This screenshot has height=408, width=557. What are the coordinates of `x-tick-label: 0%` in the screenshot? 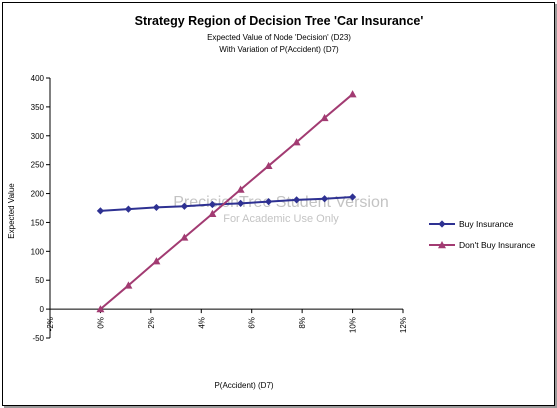 It's located at (100, 323).